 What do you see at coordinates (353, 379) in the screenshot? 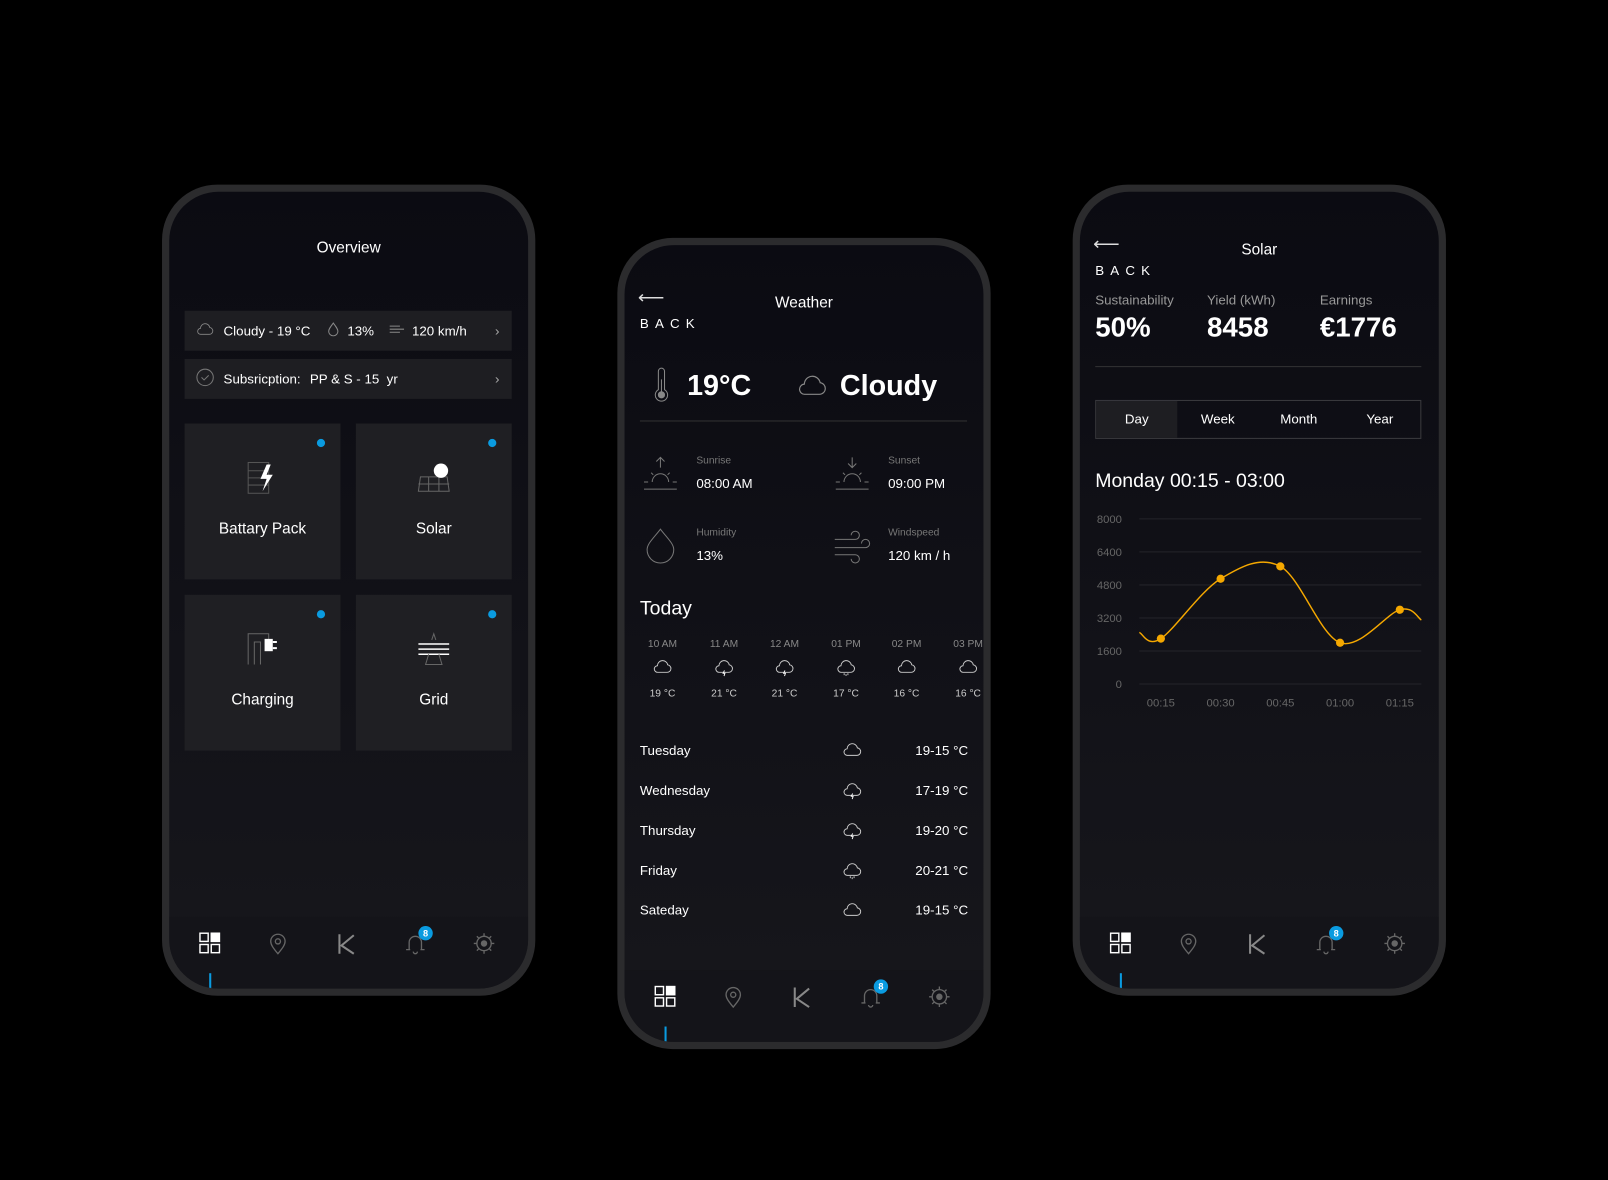
I see `subscription-value: PP & S - 15 yr` at bounding box center [353, 379].